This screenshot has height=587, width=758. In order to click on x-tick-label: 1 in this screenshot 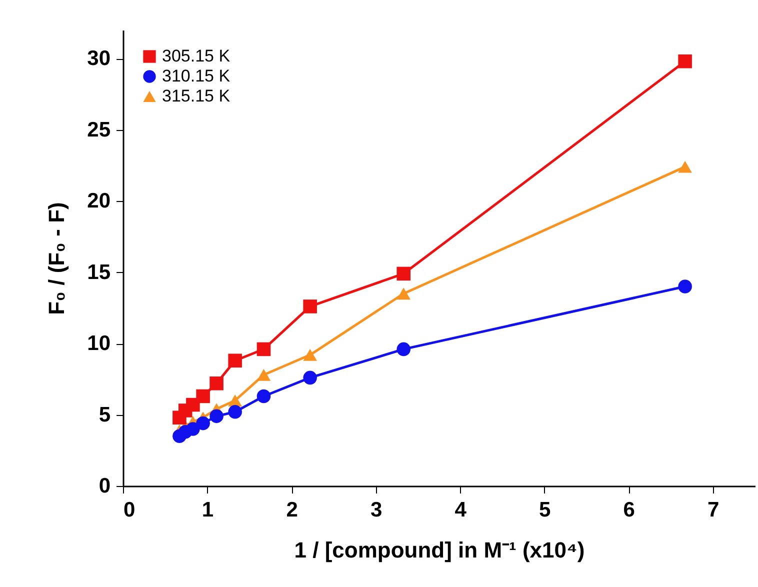, I will do `click(208, 510)`.